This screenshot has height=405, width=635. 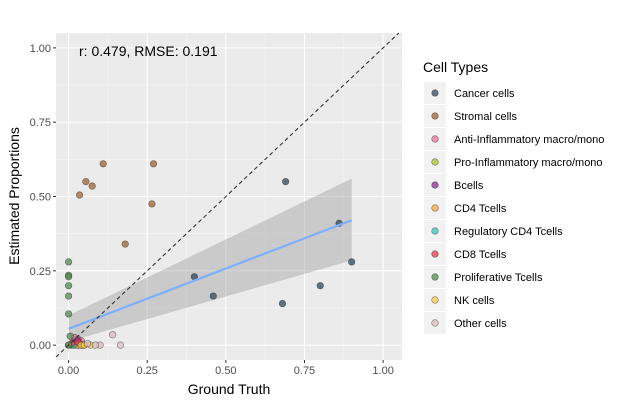 What do you see at coordinates (148, 51) in the screenshot?
I see `correlation-annotation: r: 0.479, RMSE: 0.191` at bounding box center [148, 51].